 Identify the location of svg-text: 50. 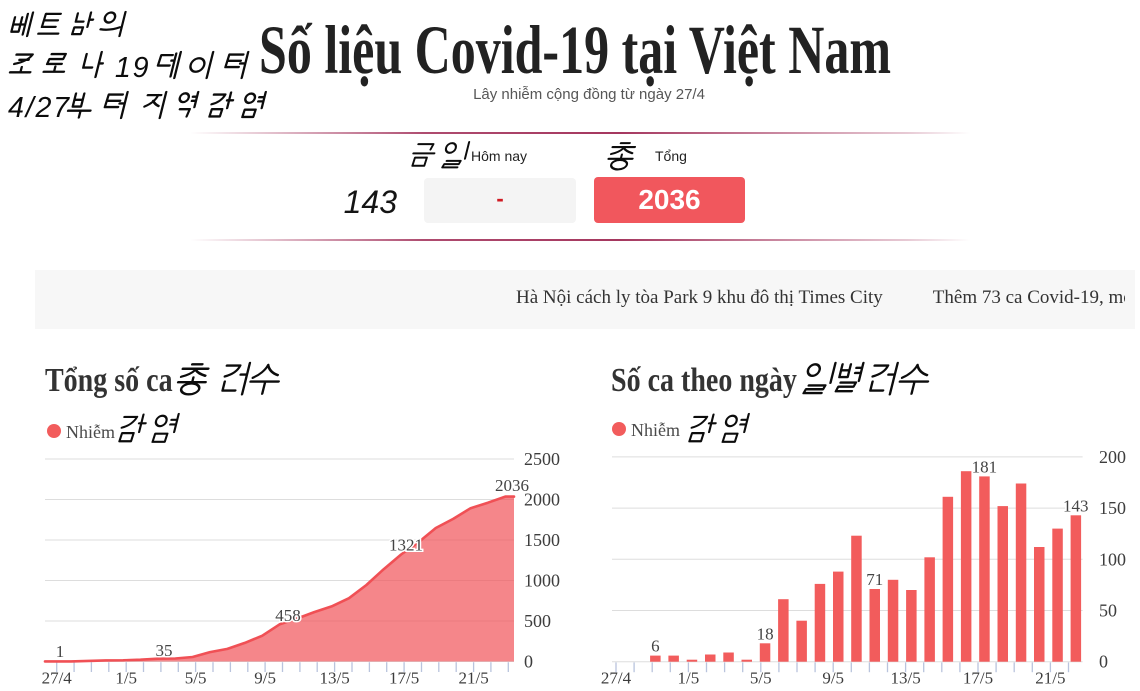
(1108, 611).